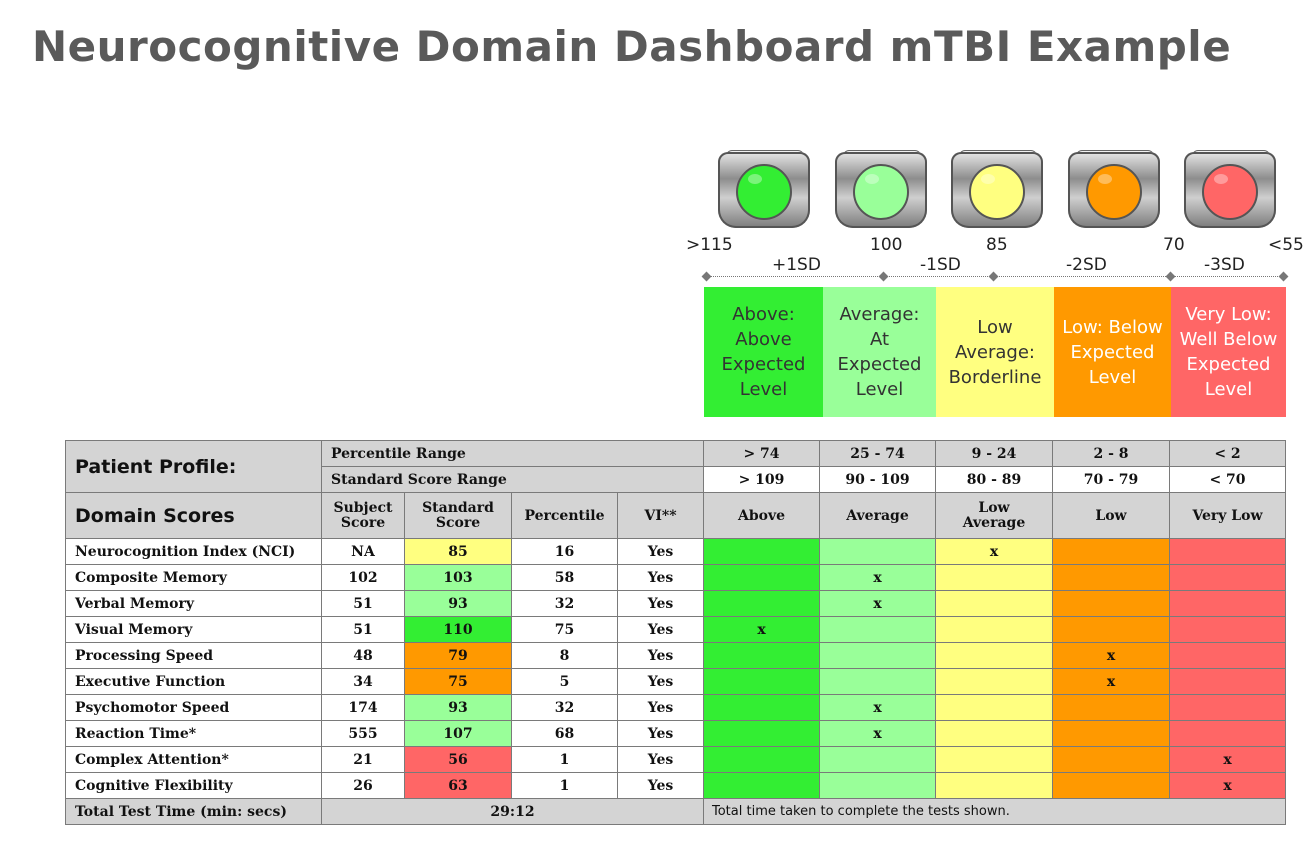  I want to click on domain-name: Neurocognition Index (NCI), so click(193, 551).